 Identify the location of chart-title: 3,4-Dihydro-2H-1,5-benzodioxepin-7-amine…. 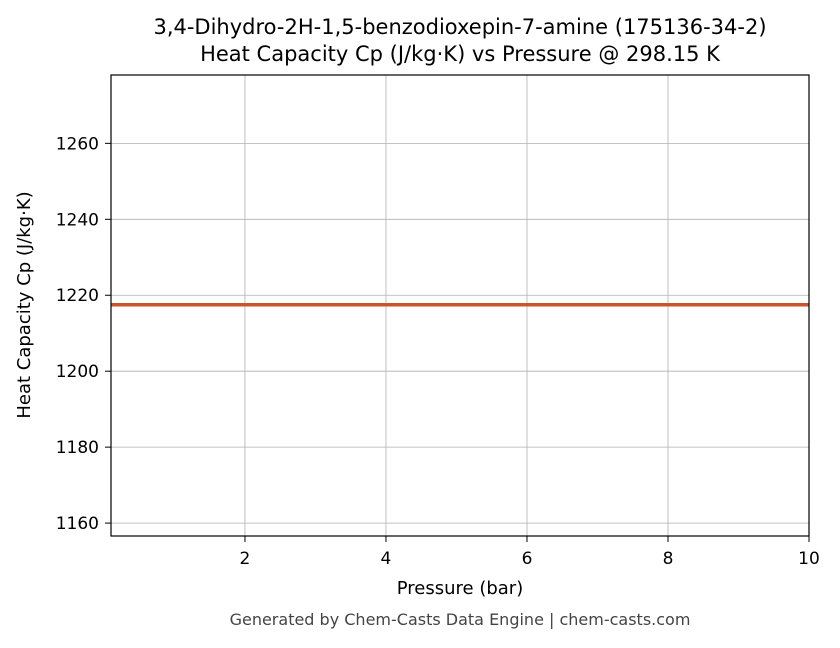
(459, 27).